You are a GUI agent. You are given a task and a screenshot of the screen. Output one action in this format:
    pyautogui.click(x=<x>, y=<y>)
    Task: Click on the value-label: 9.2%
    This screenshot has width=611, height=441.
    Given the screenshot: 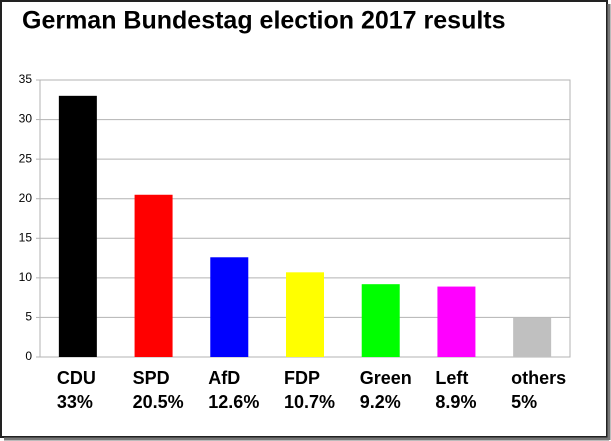 What is the action you would take?
    pyautogui.click(x=380, y=402)
    